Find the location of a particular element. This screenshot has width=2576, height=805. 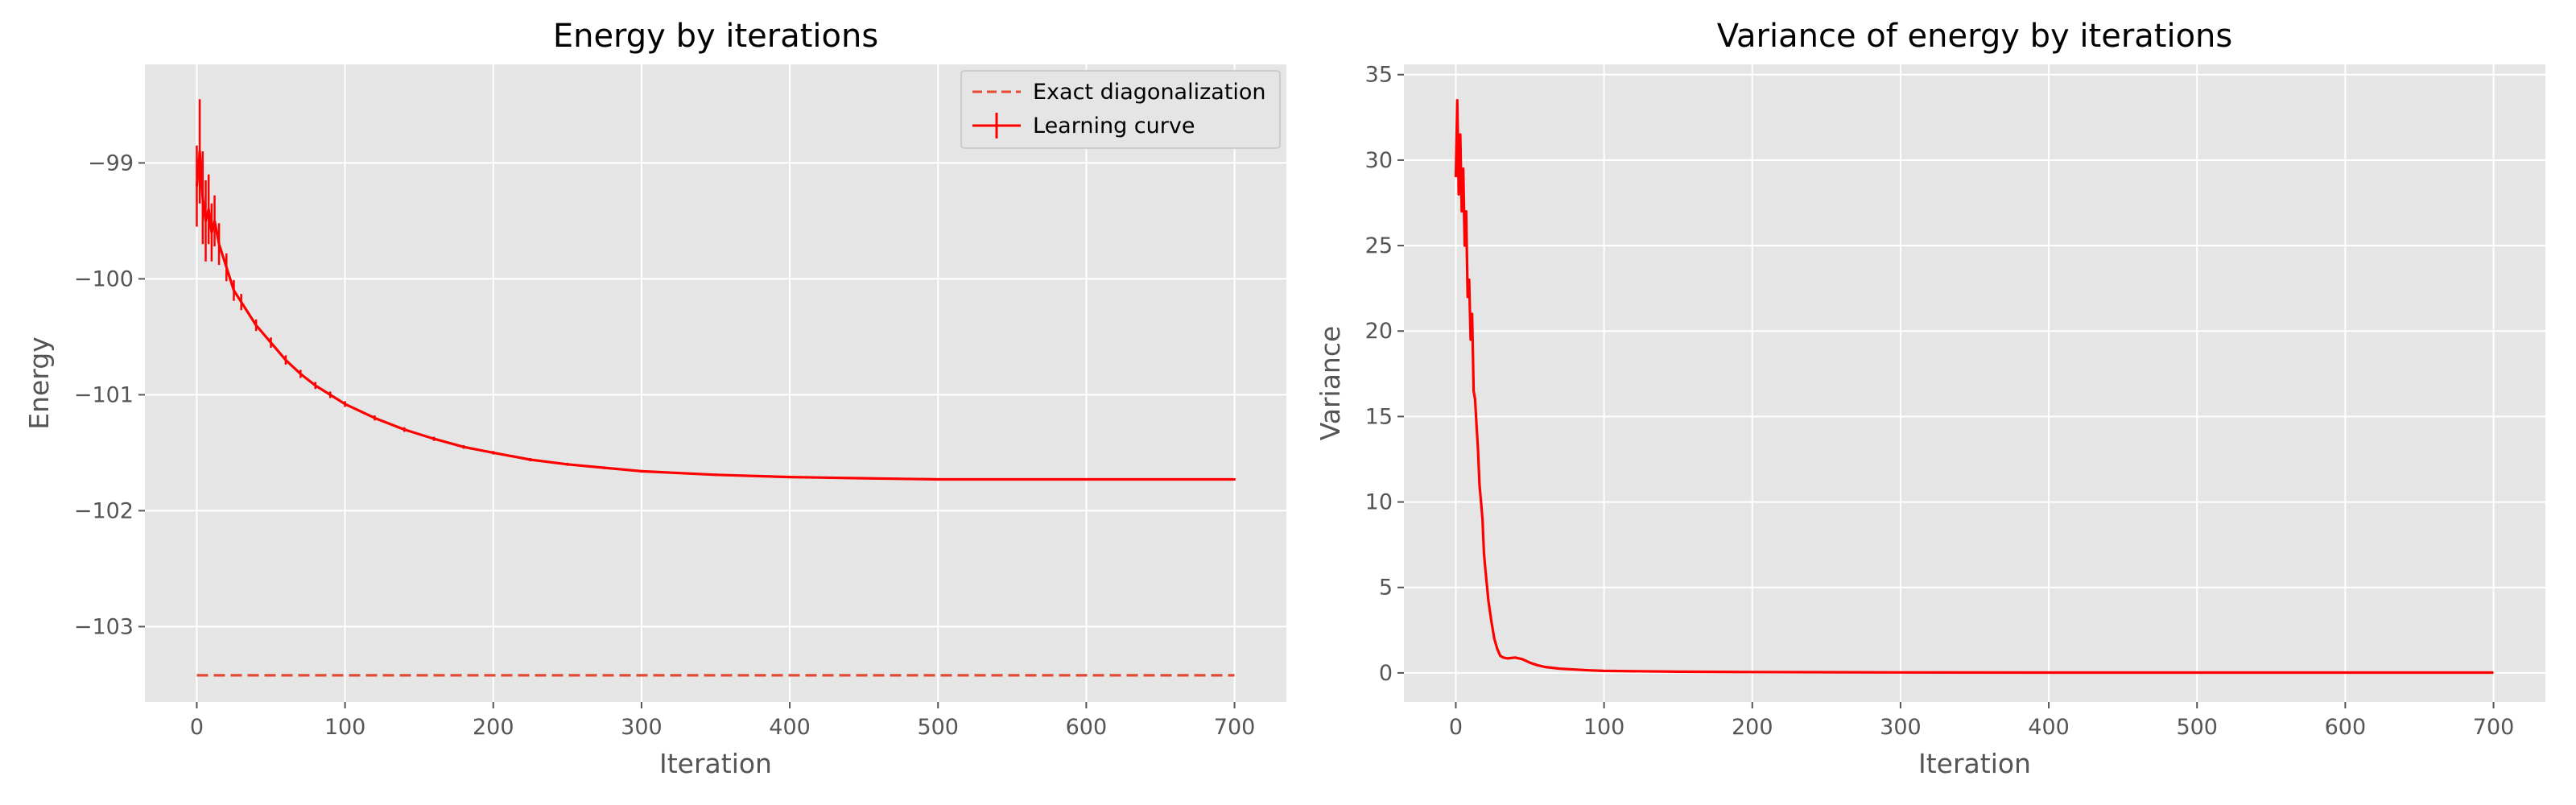

legend-label-learning-curve: Learning curve is located at coordinates (1114, 126).